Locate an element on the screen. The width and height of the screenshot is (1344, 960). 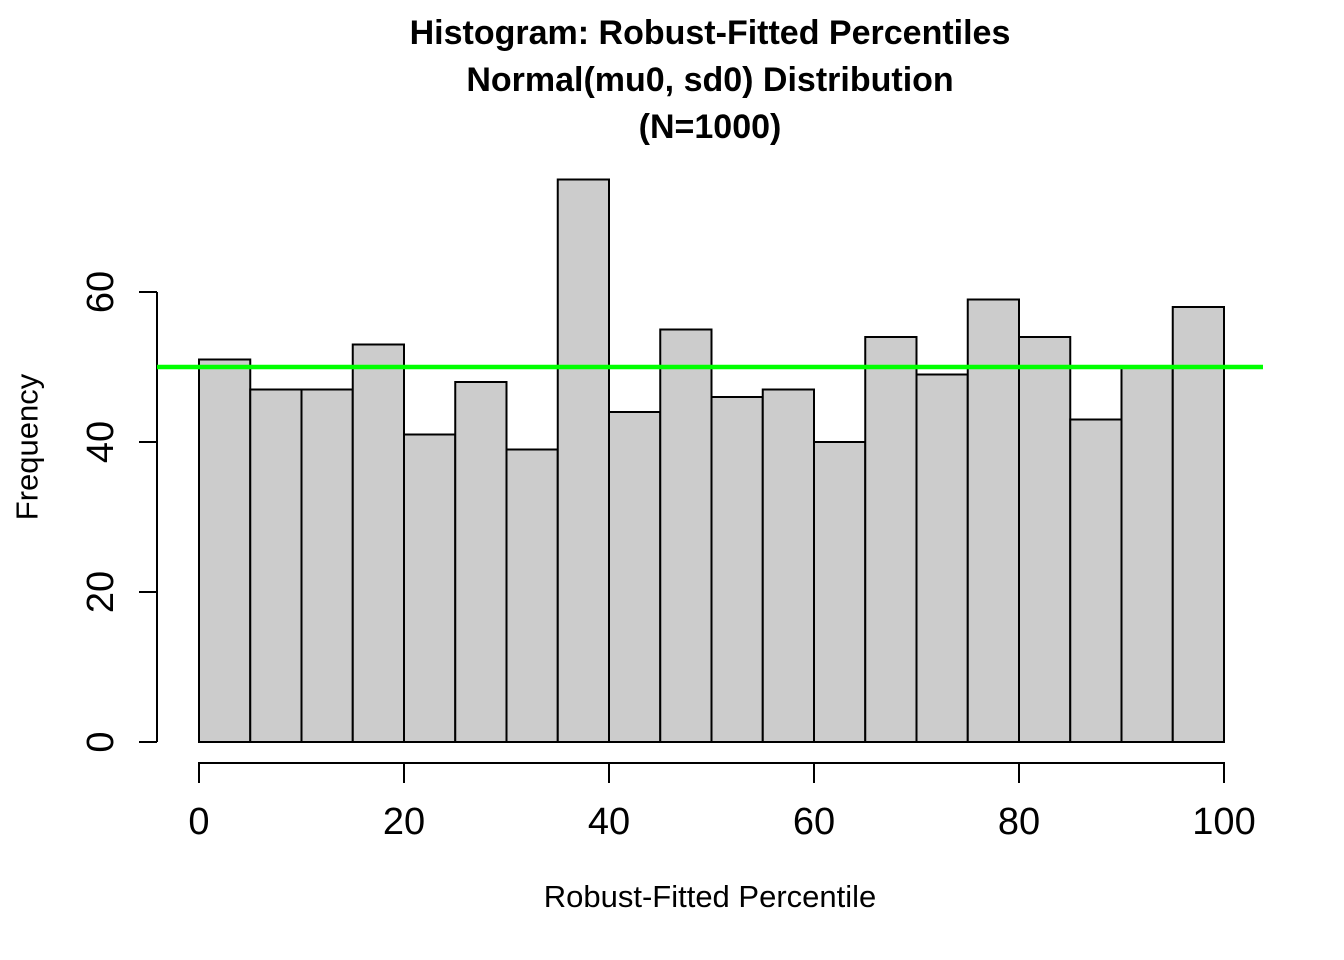
chart-title-line-1: Histogram: Robust-Fitted Percentiles is located at coordinates (710, 33).